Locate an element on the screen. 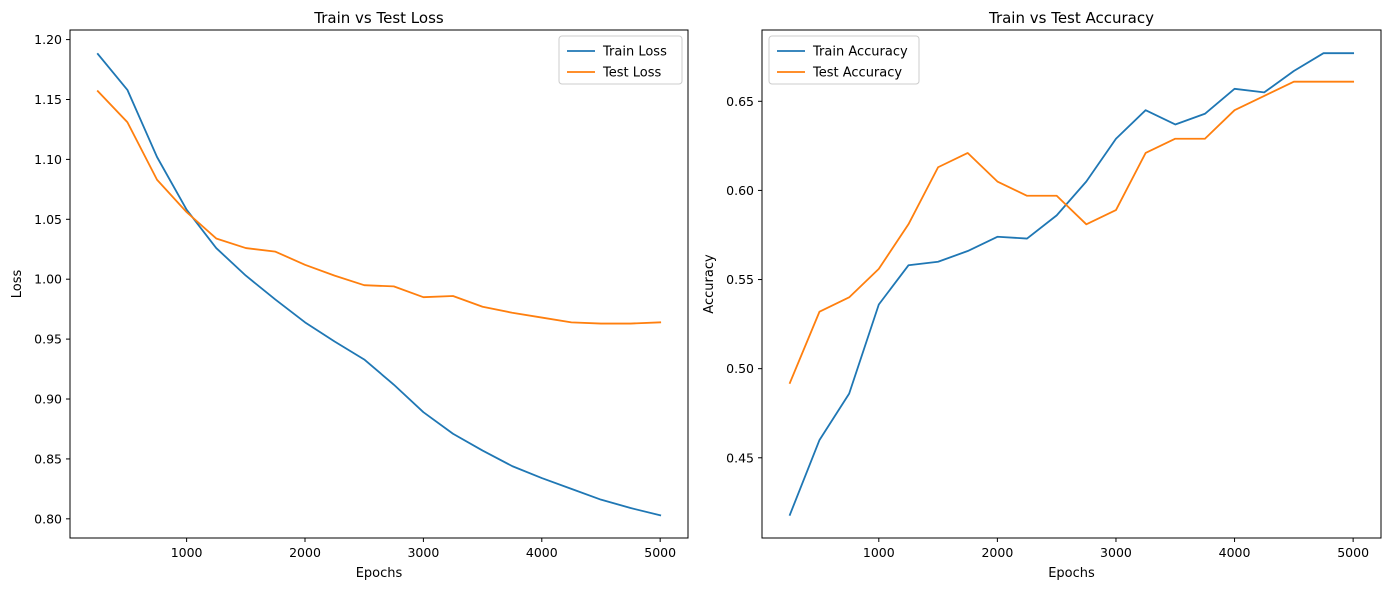  accuracy-x-tick-label: 1000 is located at coordinates (879, 552).